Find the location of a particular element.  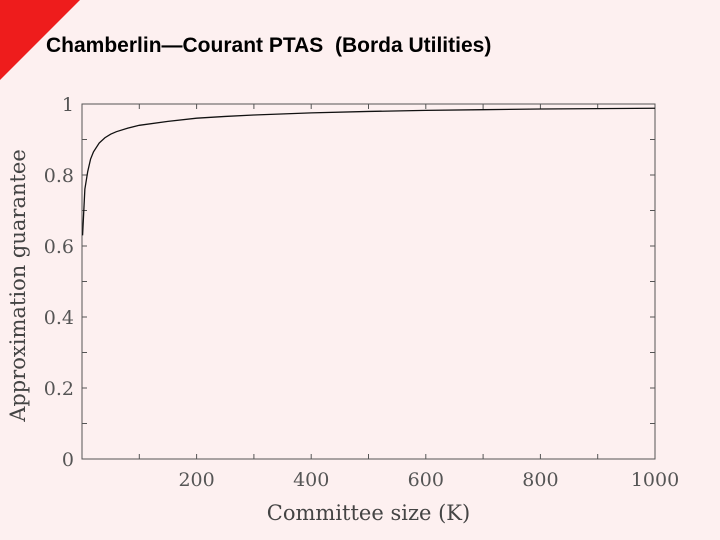

y-tick-label: 0.6 is located at coordinates (59, 247).